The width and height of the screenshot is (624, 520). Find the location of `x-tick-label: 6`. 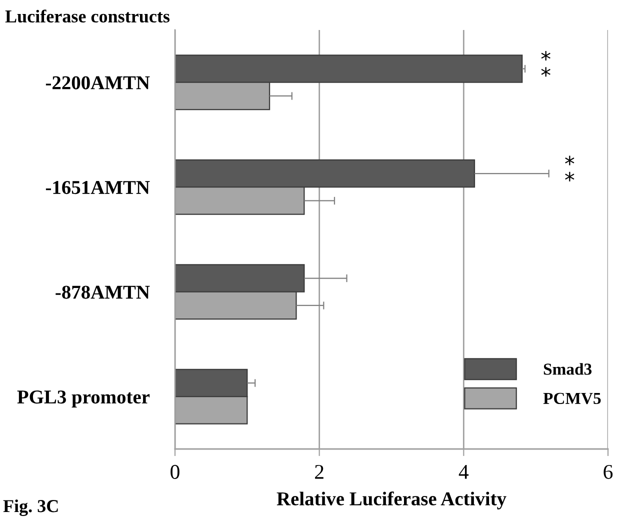

x-tick-label: 6 is located at coordinates (608, 471).